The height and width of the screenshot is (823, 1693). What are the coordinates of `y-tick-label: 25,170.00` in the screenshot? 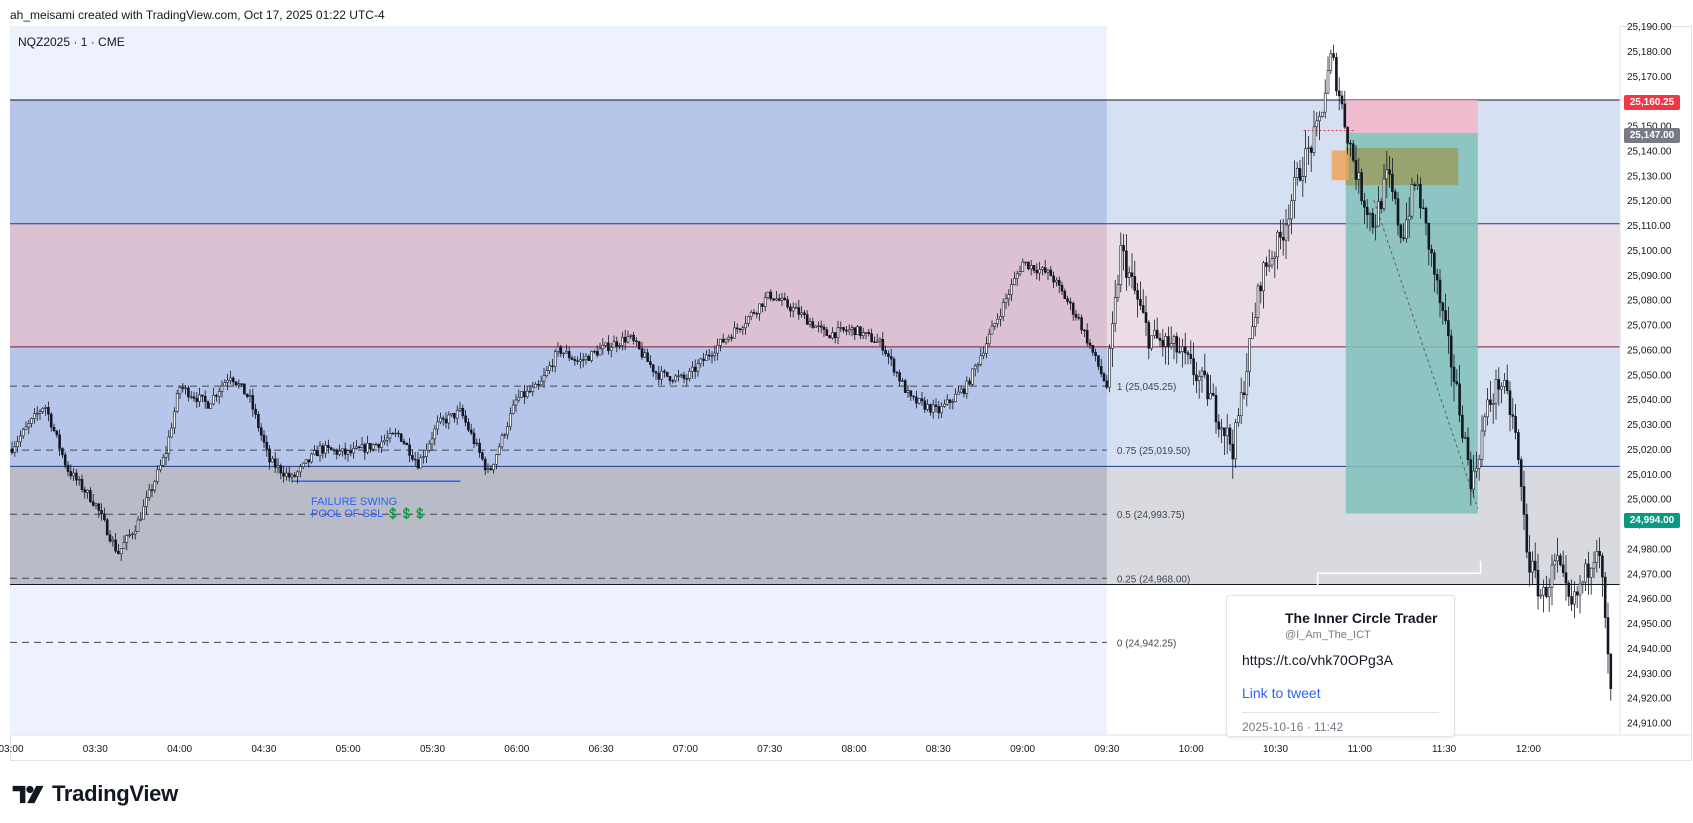 It's located at (1649, 77).